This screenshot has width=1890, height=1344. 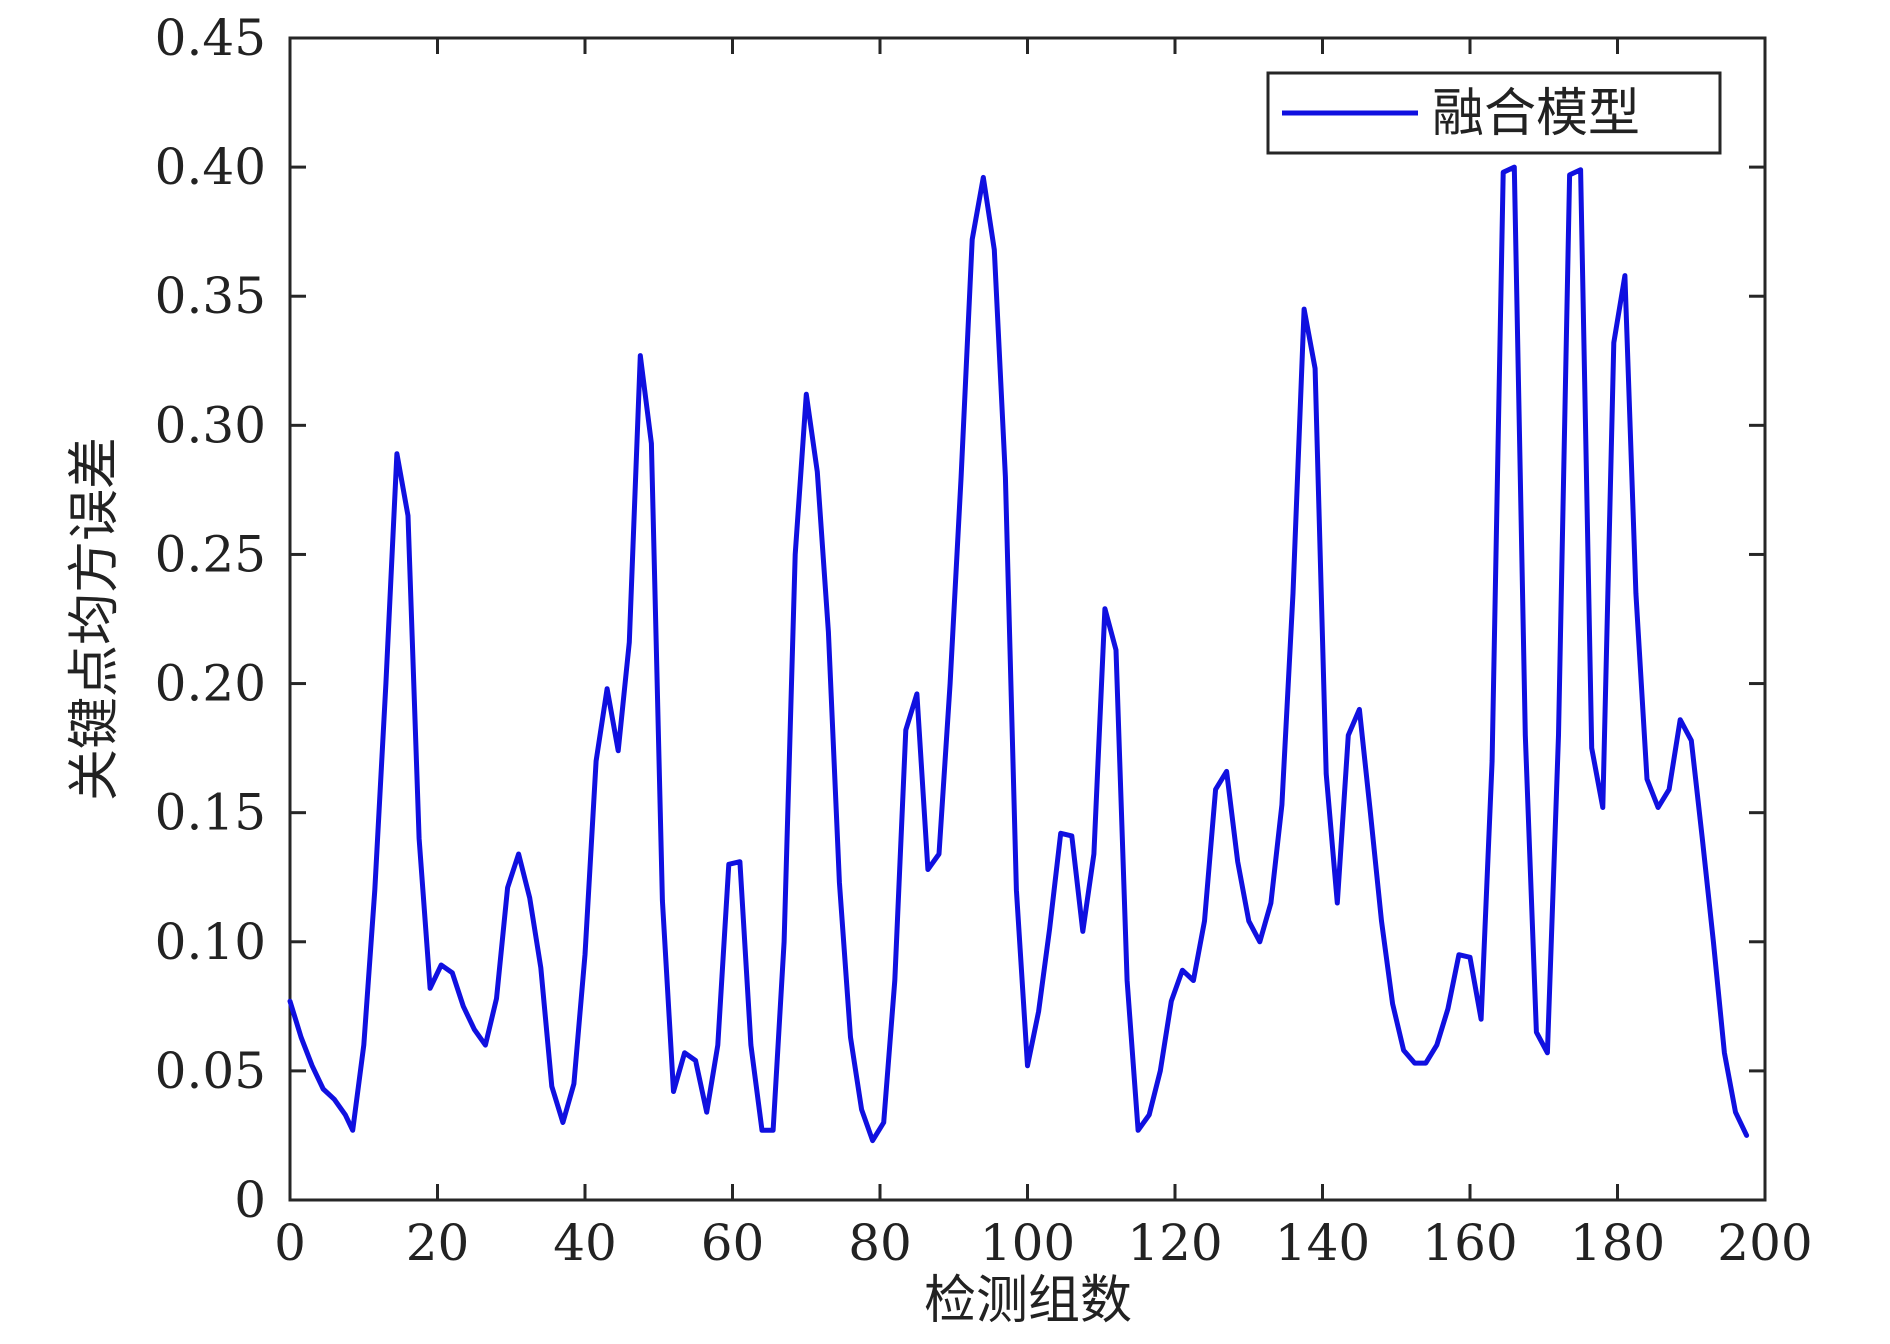 What do you see at coordinates (733, 1243) in the screenshot?
I see `x-tick-label: 60` at bounding box center [733, 1243].